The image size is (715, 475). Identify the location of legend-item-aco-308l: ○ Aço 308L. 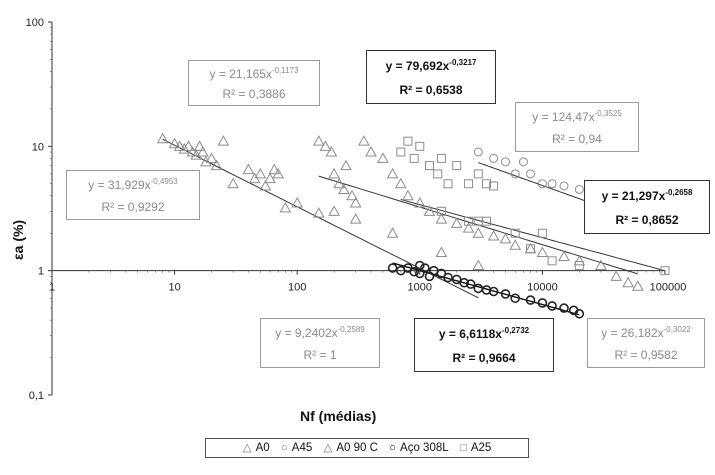
(419, 448).